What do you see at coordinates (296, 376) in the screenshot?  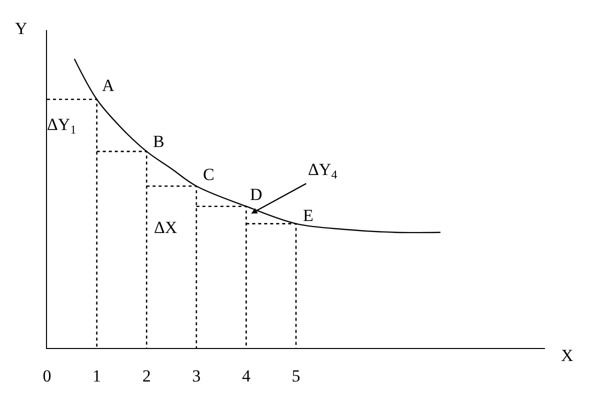 I see `x-tick-label: 5` at bounding box center [296, 376].